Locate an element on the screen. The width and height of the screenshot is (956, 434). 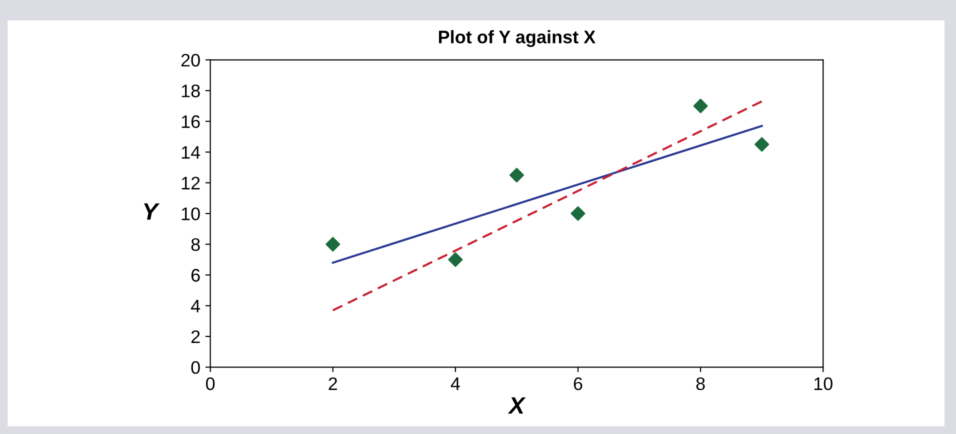
y-tick-label: 6 is located at coordinates (195, 275).